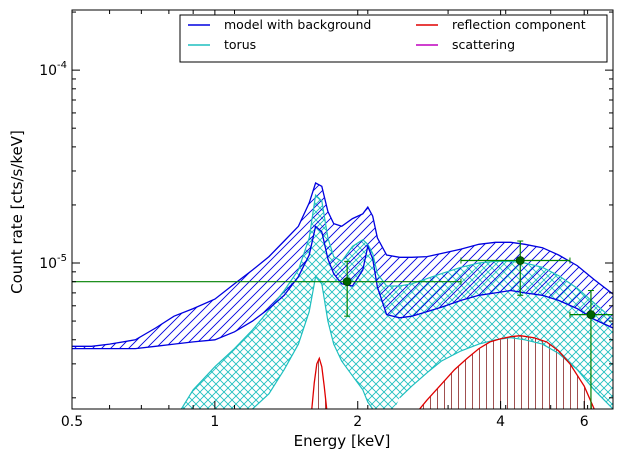 The image size is (624, 459). What do you see at coordinates (240, 44) in the screenshot?
I see `legend-label-1: torus` at bounding box center [240, 44].